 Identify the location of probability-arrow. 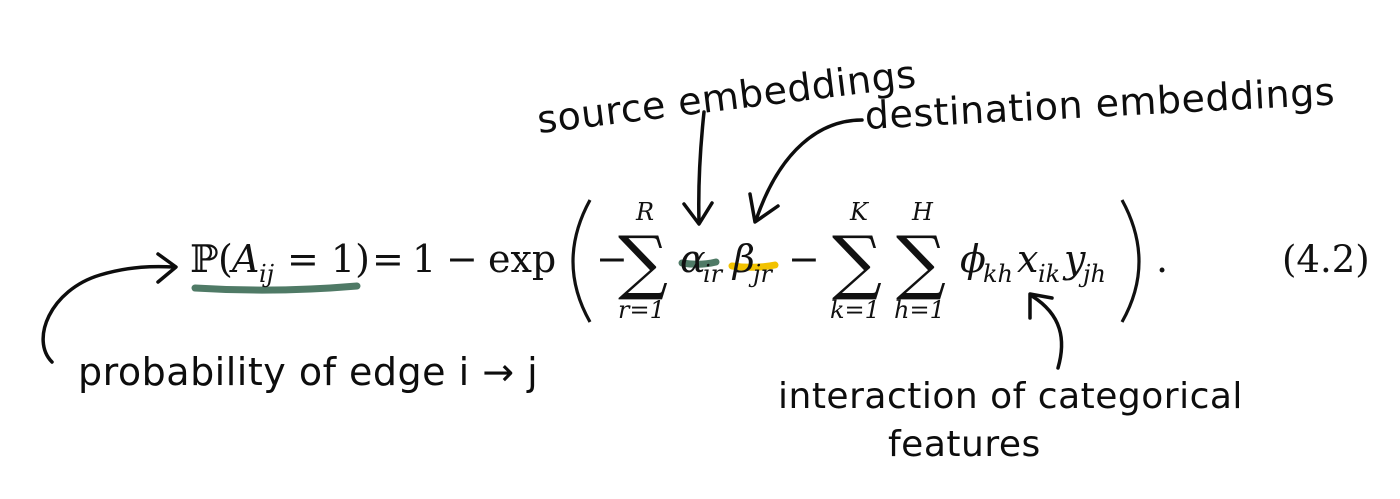
(108, 314).